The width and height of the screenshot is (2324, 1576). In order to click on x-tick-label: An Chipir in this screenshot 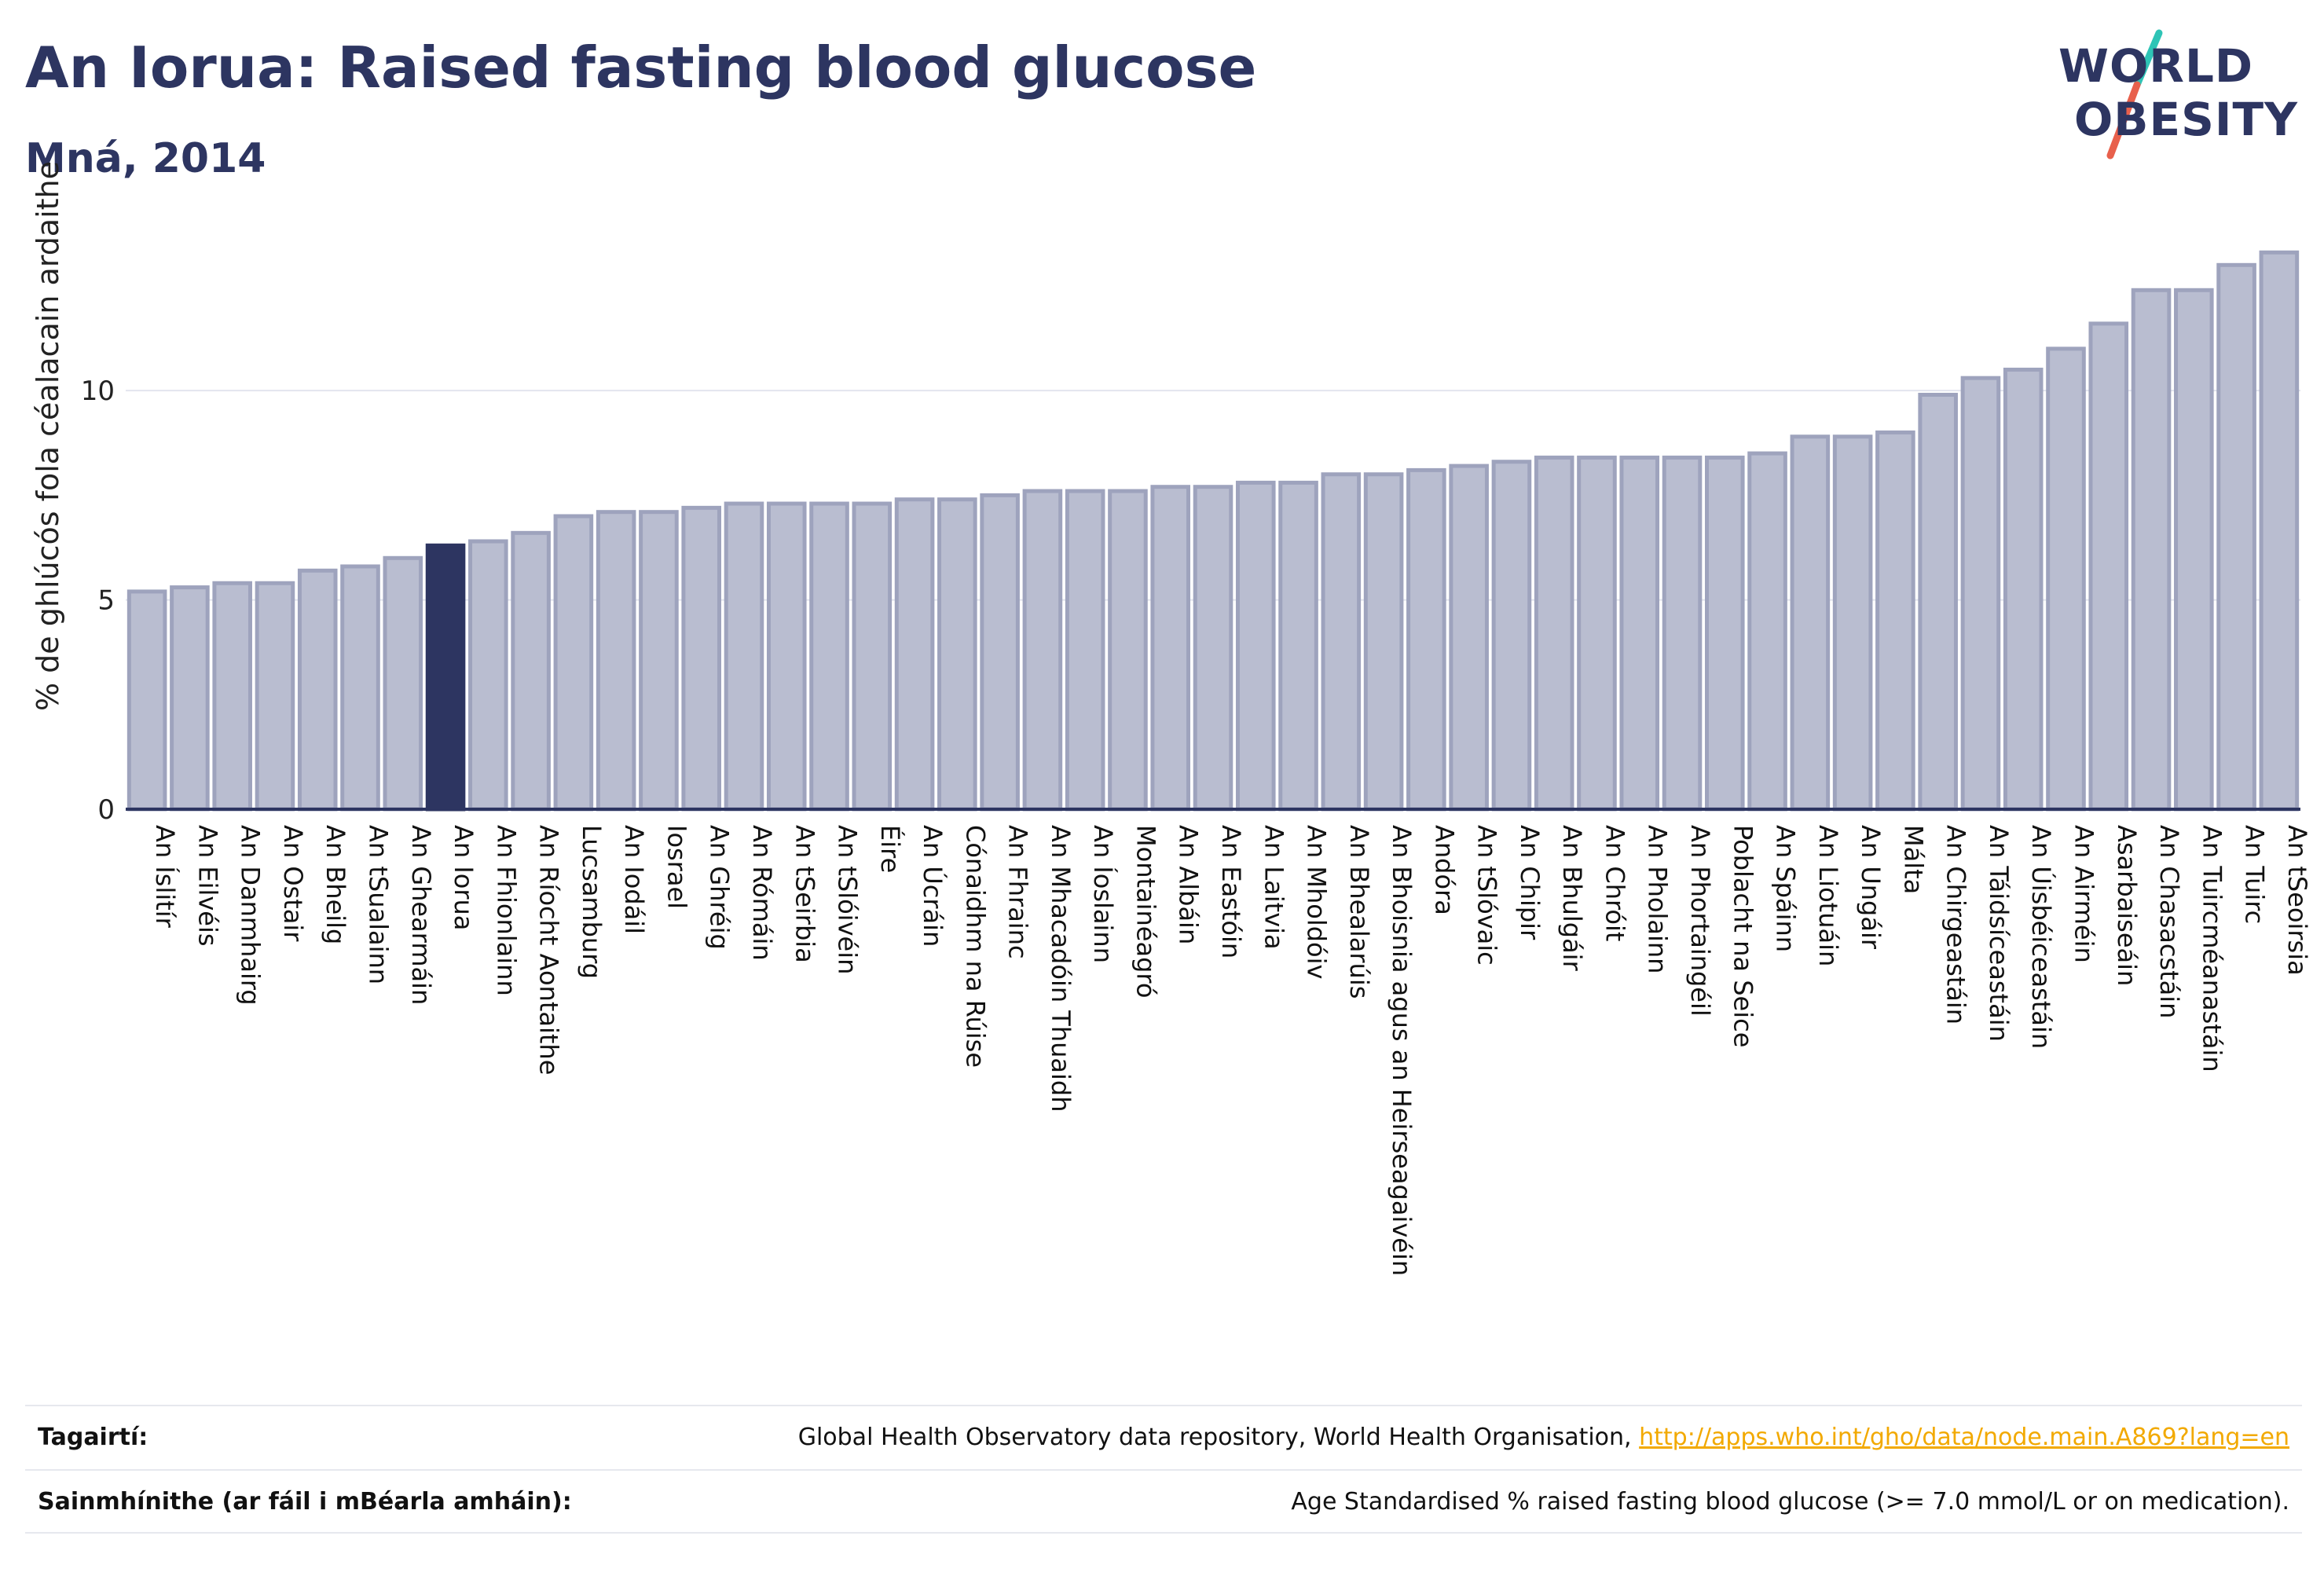, I will do `click(1530, 882)`.